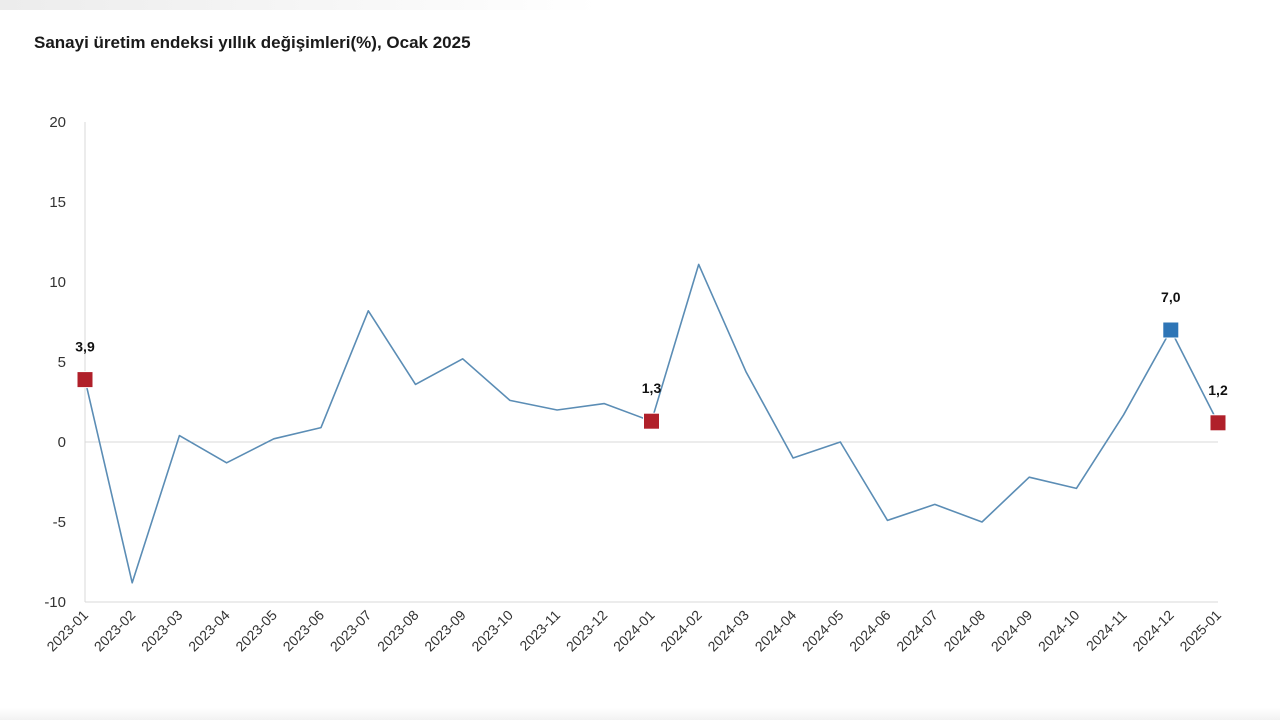 The width and height of the screenshot is (1280, 720). I want to click on x-tick-label: 2023-02, so click(115, 631).